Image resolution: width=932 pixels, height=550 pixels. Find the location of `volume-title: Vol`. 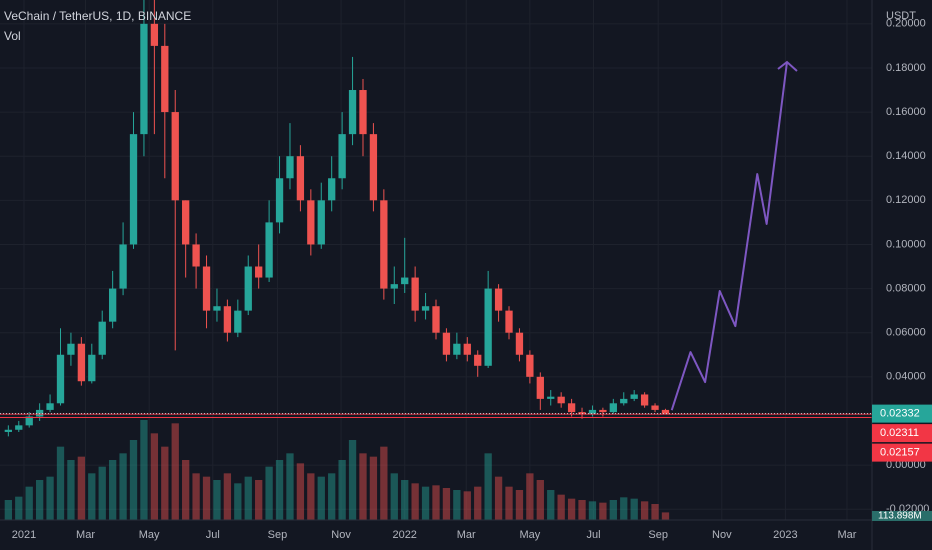

volume-title: Vol is located at coordinates (12, 36).